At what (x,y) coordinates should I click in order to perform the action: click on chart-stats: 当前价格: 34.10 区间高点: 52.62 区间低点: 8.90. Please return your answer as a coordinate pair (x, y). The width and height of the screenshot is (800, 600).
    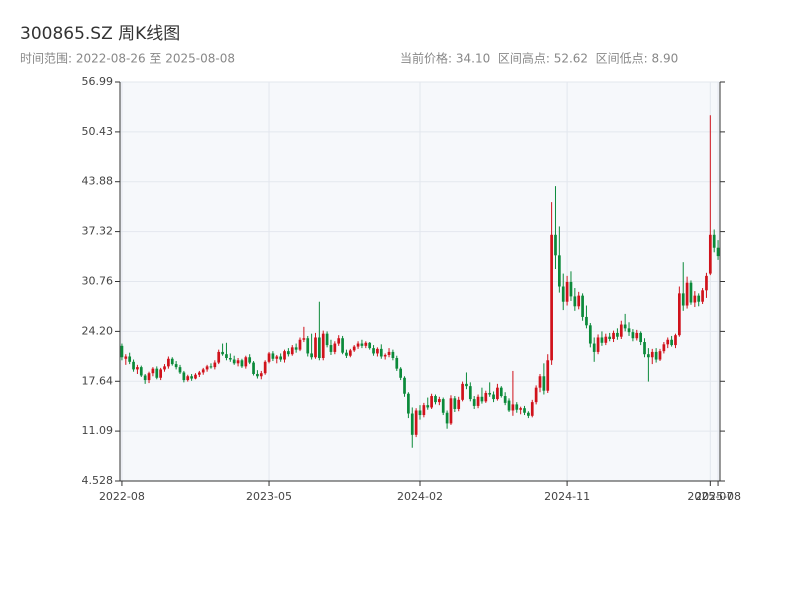
    Looking at the image, I should click on (539, 58).